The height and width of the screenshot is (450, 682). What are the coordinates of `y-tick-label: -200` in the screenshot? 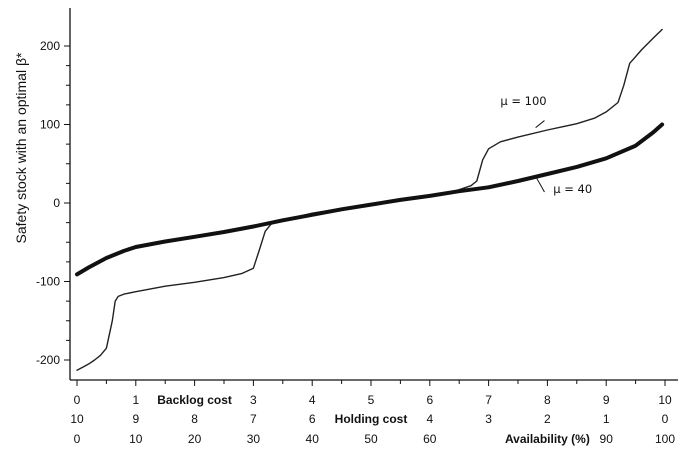 It's located at (48, 360).